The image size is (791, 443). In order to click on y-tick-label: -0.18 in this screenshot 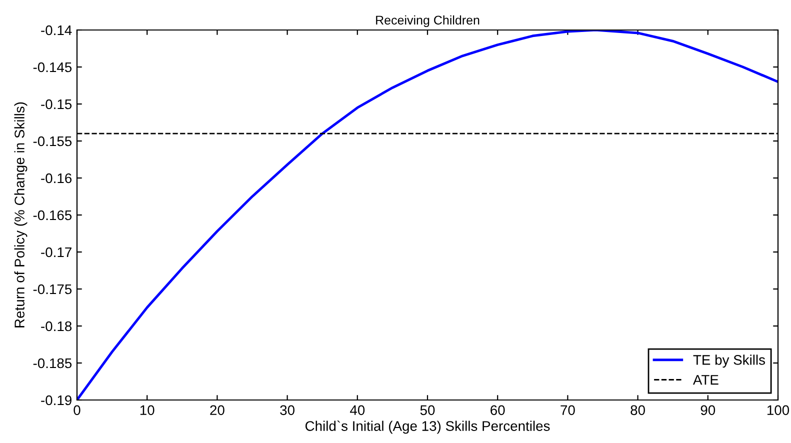, I will do `click(56, 326)`.